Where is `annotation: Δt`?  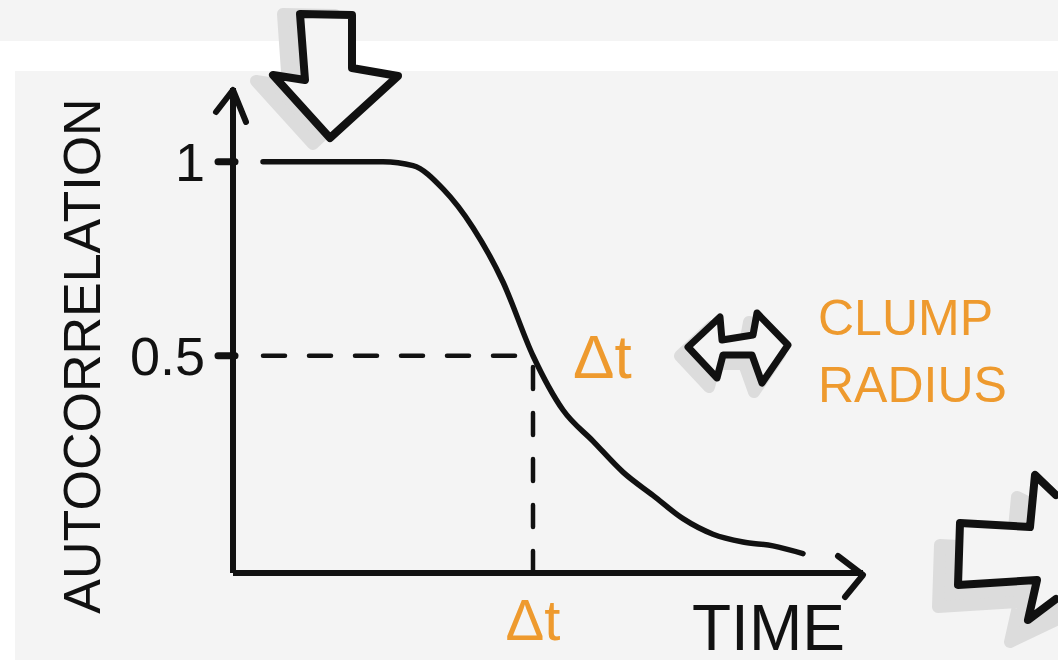 annotation: Δt is located at coordinates (602, 356).